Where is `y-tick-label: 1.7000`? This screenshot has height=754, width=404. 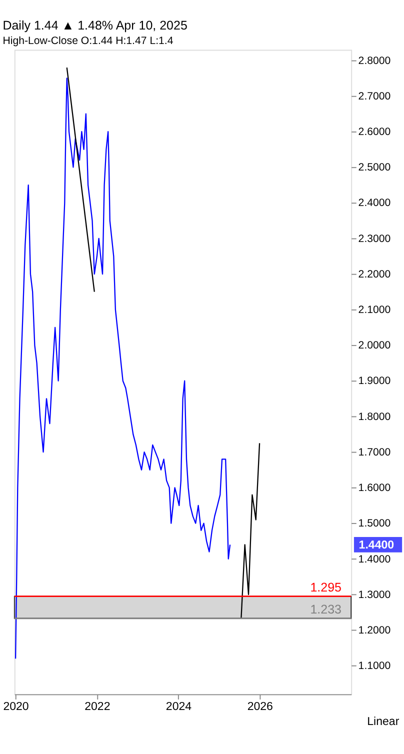
y-tick-label: 1.7000 is located at coordinates (374, 452).